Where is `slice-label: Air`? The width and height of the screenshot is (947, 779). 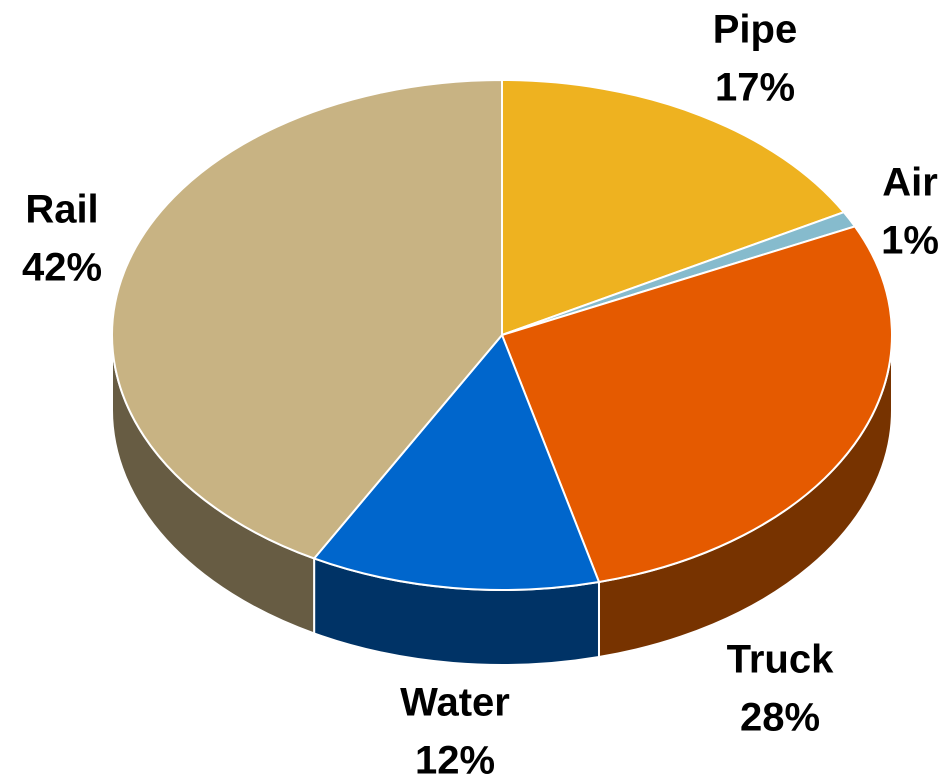 slice-label: Air is located at coordinates (910, 183).